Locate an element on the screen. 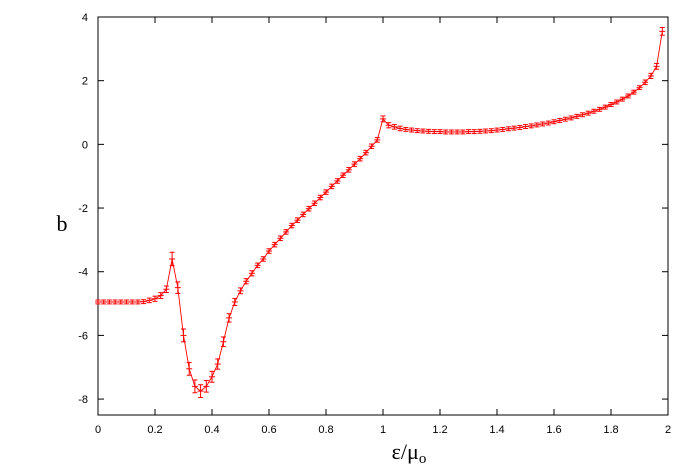 Image resolution: width=692 pixels, height=473 pixels. x-tick-label: 0.4 is located at coordinates (211, 430).